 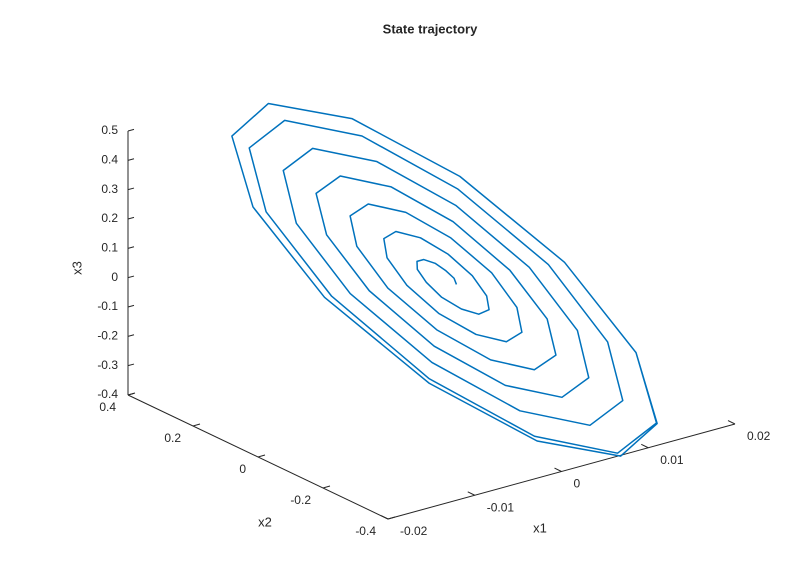 What do you see at coordinates (107, 394) in the screenshot?
I see `z-tick-label: -0.4` at bounding box center [107, 394].